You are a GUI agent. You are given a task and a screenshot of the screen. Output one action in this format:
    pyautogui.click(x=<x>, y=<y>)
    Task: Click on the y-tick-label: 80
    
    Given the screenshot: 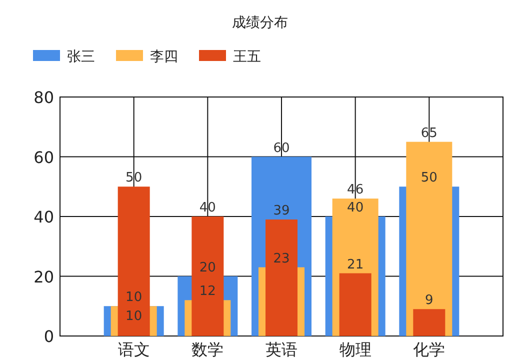 What is the action you would take?
    pyautogui.click(x=44, y=97)
    